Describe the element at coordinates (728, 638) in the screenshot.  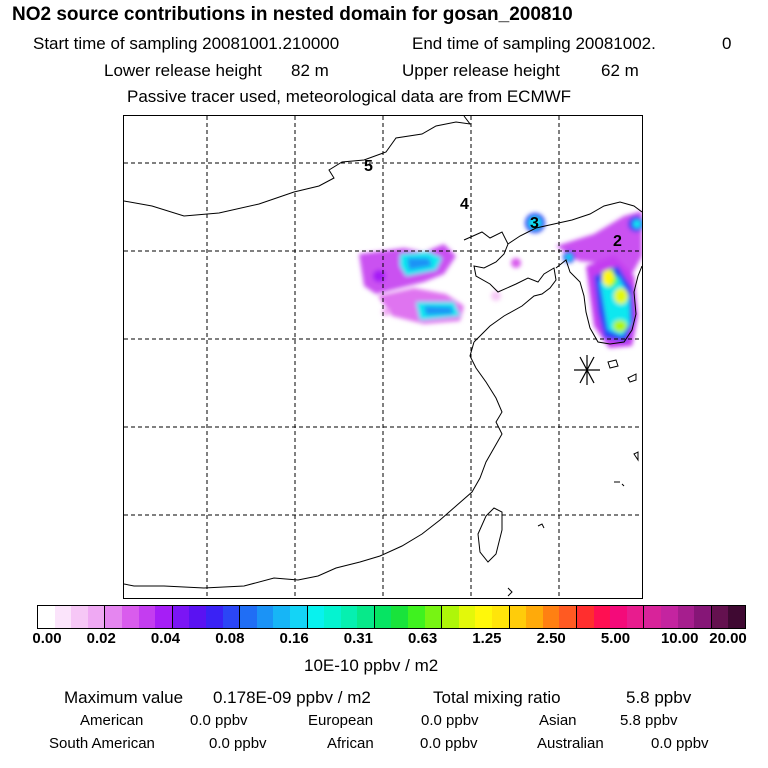
I see `colorbar-tick-label: 20.00` at that location.